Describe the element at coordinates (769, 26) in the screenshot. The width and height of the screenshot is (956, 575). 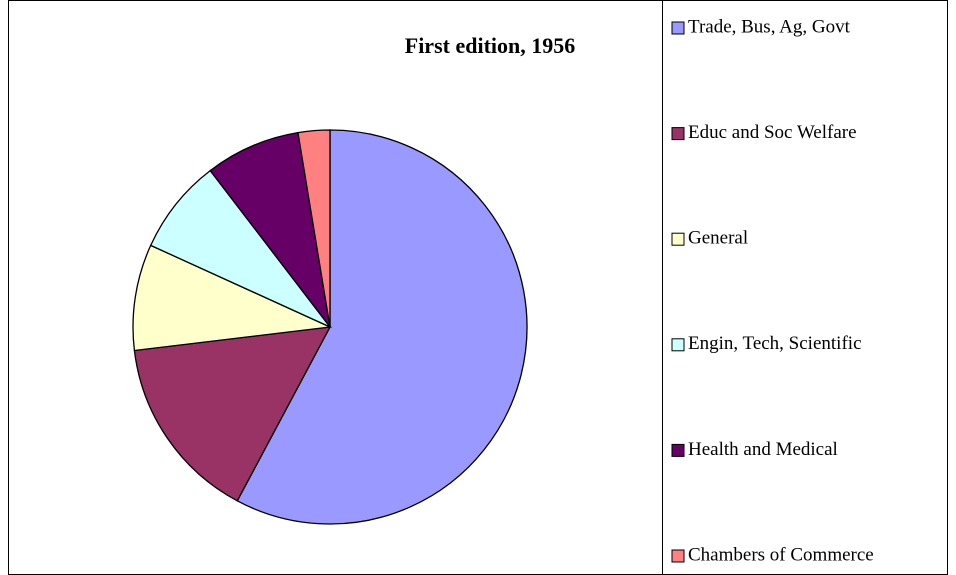
I see `legend-label: Trade, Bus, Ag, Govt` at that location.